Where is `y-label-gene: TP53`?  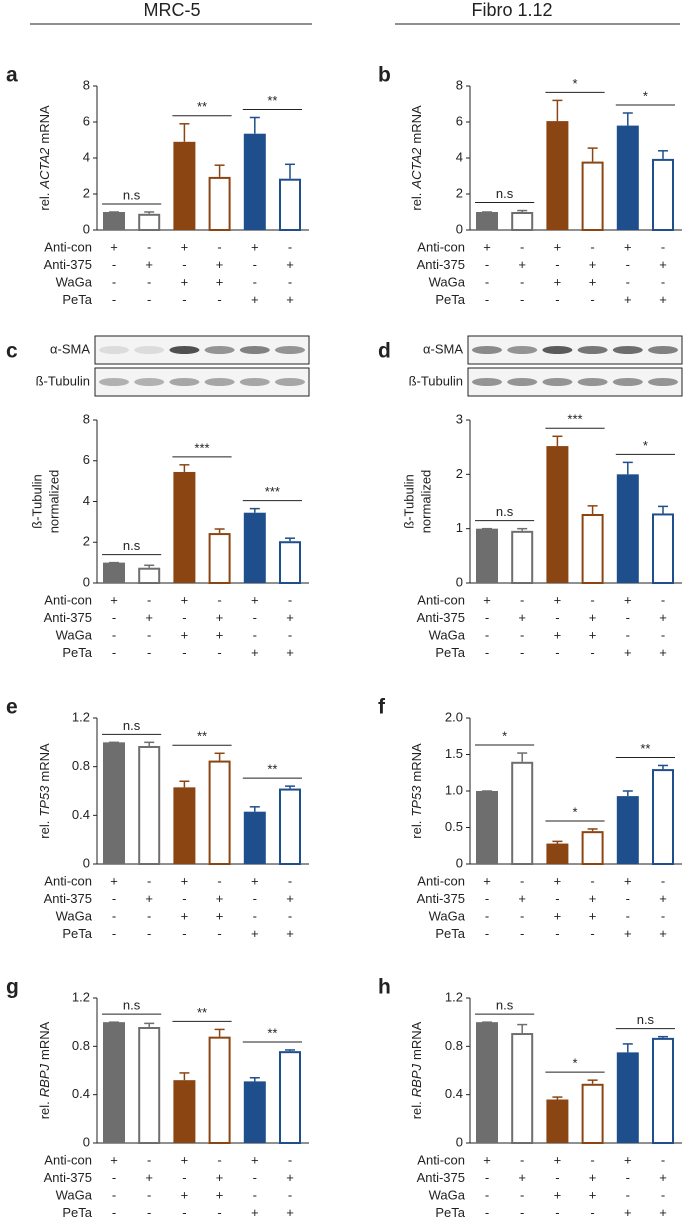 y-label-gene: TP53 is located at coordinates (44, 801).